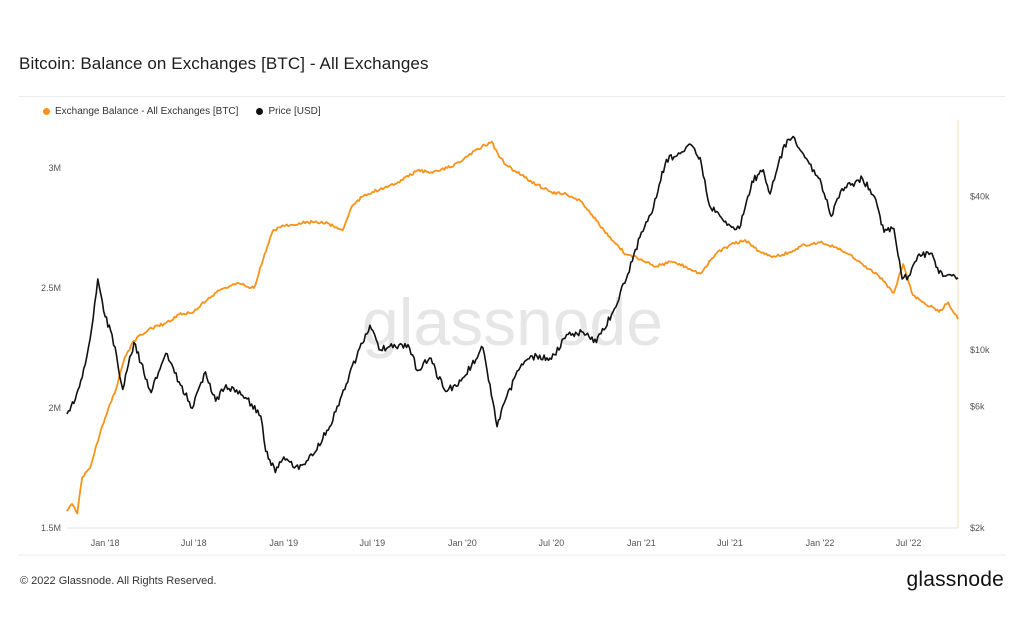 This screenshot has width=1024, height=632. What do you see at coordinates (372, 543) in the screenshot?
I see `x-tick-label: Jul '19` at bounding box center [372, 543].